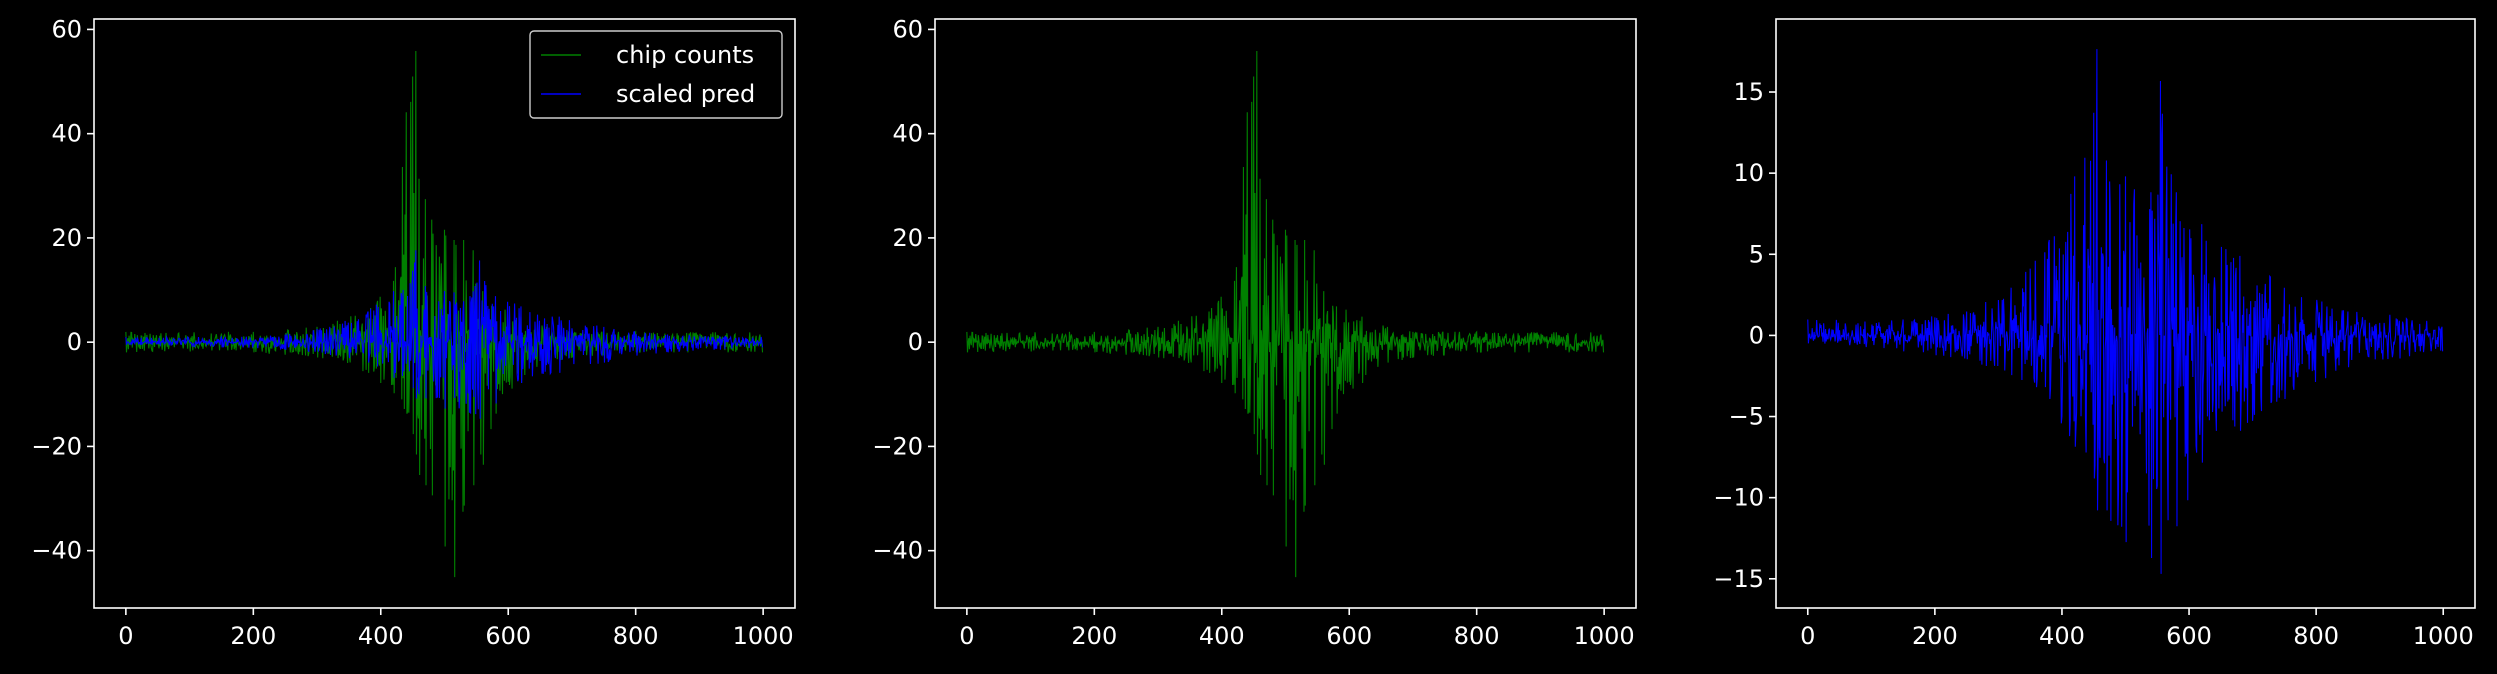  I want to click on y-tick-label: 5, so click(1756, 254).